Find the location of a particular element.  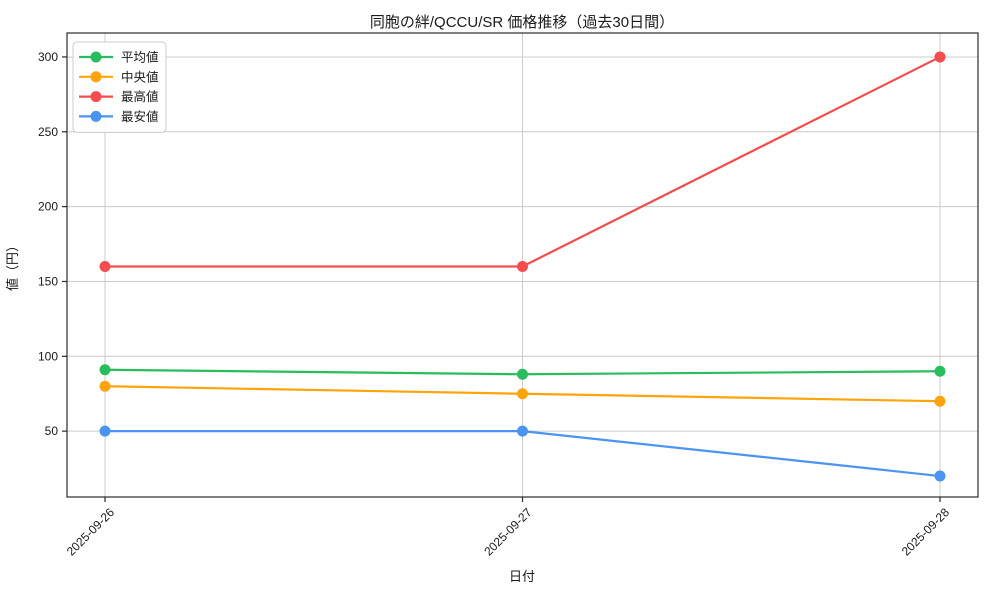

legend-item-label: 中央値 is located at coordinates (140, 76).